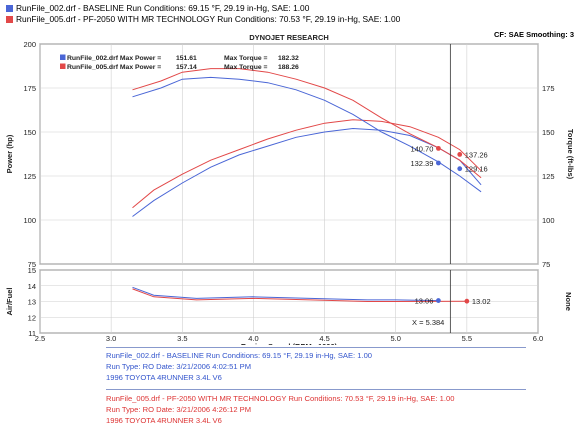 The height and width of the screenshot is (435, 580). I want to click on y-tick-label: 125, so click(29, 176).